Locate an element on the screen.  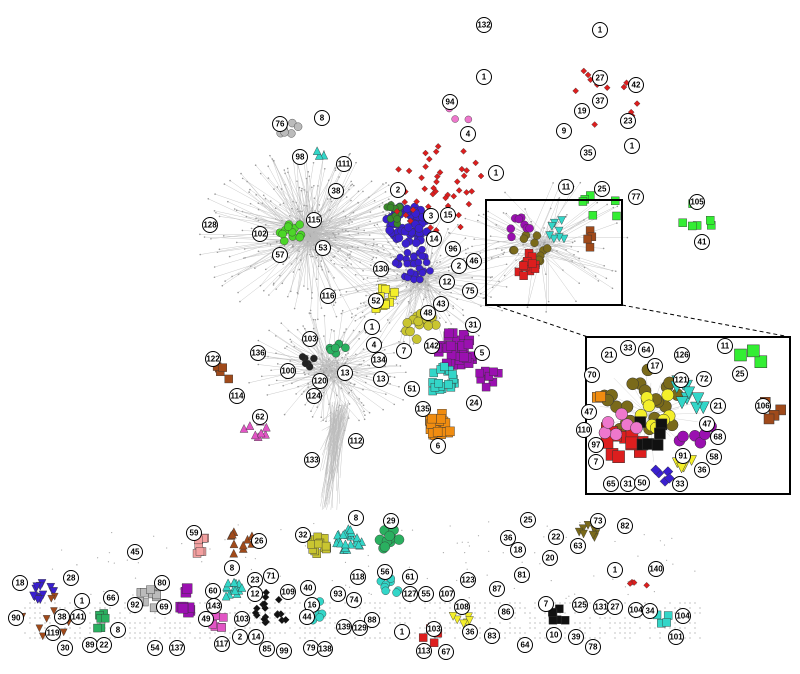
node-label: 31 is located at coordinates (628, 484).